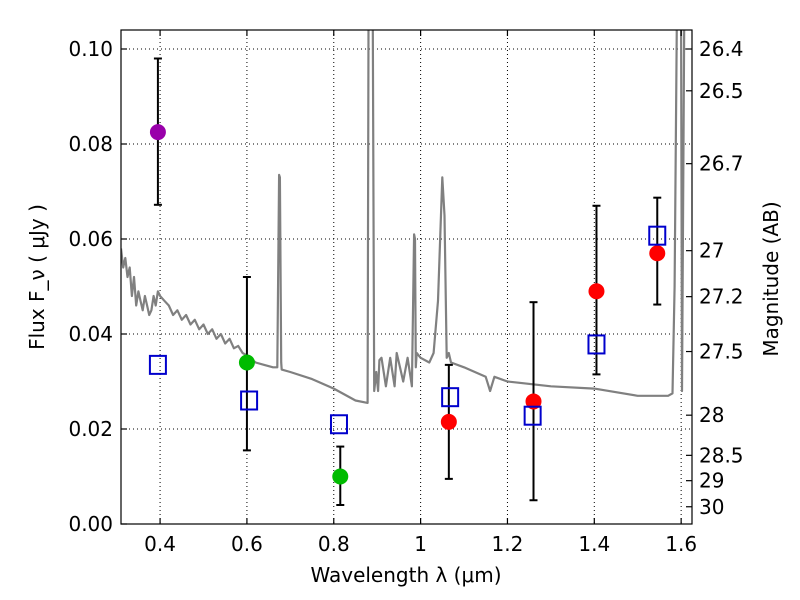  Describe the element at coordinates (721, 455) in the screenshot. I see `y2-tick-label: 28.5` at that location.